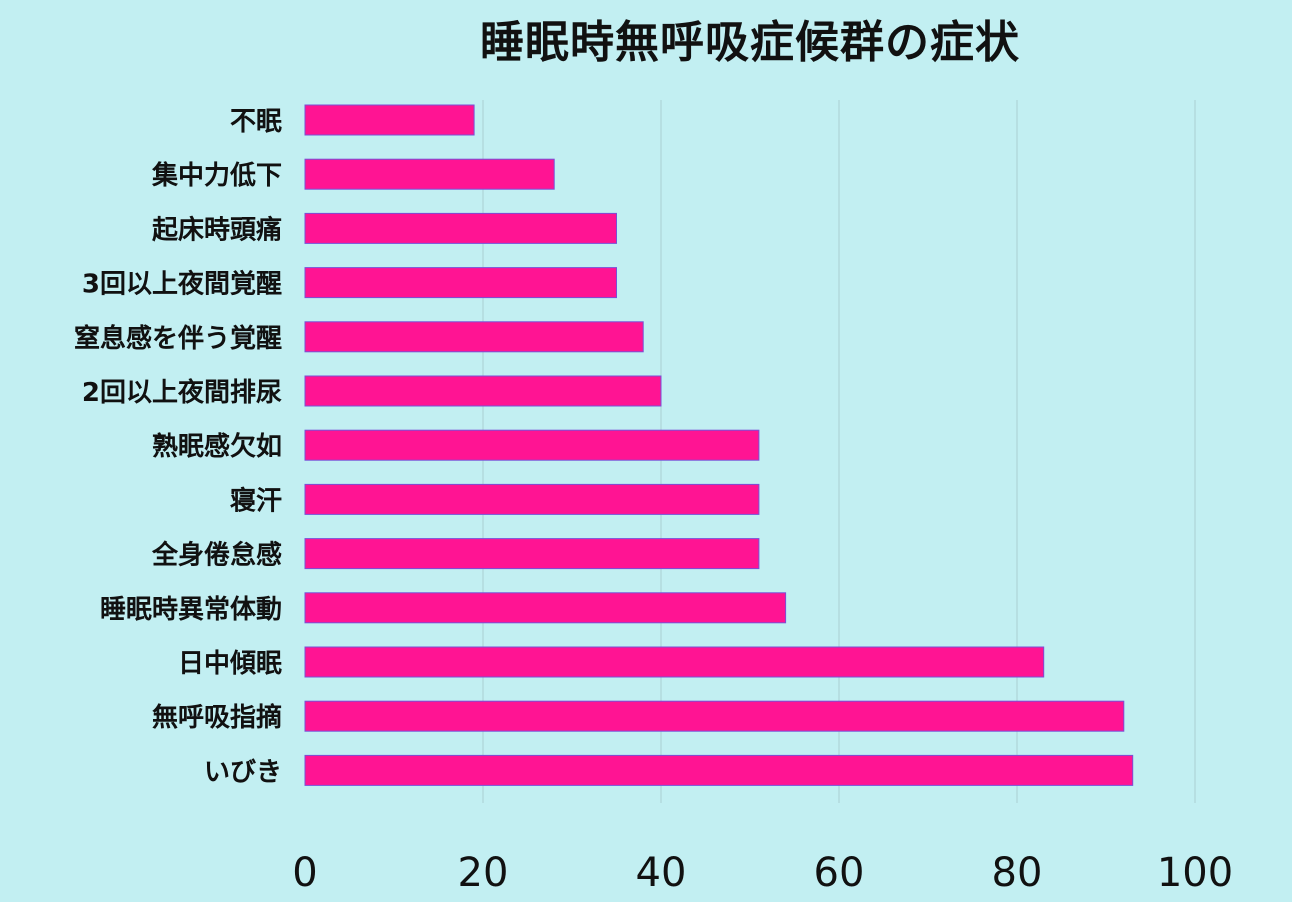  I want to click on category-label-4: 窒息感を伴う覚醒, so click(178, 338).